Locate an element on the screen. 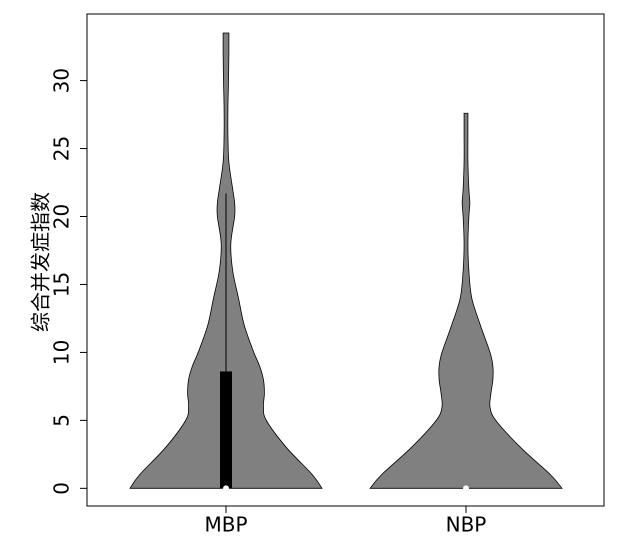 The height and width of the screenshot is (554, 620). y-axis-label: 综合并发症指数 is located at coordinates (41, 262).